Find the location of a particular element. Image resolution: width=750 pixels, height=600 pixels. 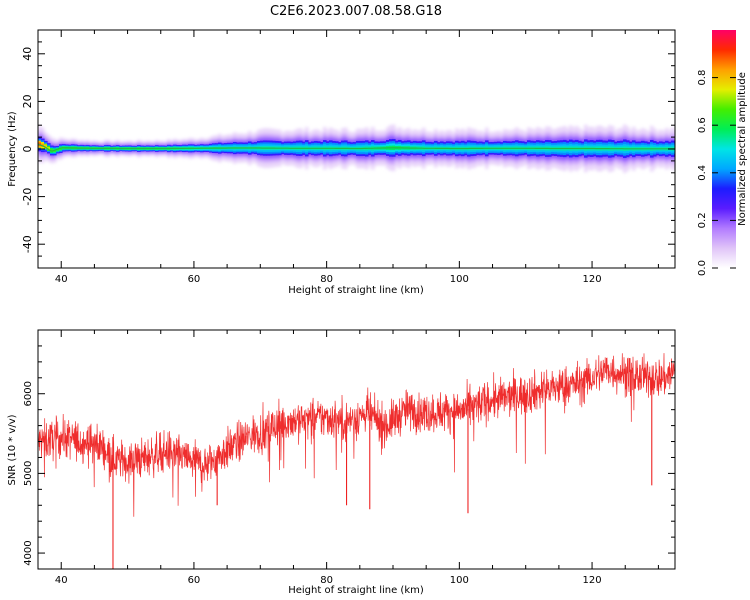

snr-x-tick-label: 80 is located at coordinates (326, 580).